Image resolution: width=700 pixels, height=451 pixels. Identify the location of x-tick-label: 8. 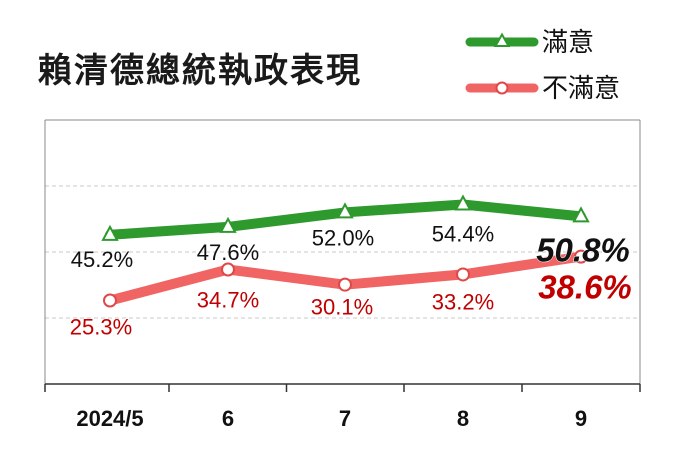
(463, 418).